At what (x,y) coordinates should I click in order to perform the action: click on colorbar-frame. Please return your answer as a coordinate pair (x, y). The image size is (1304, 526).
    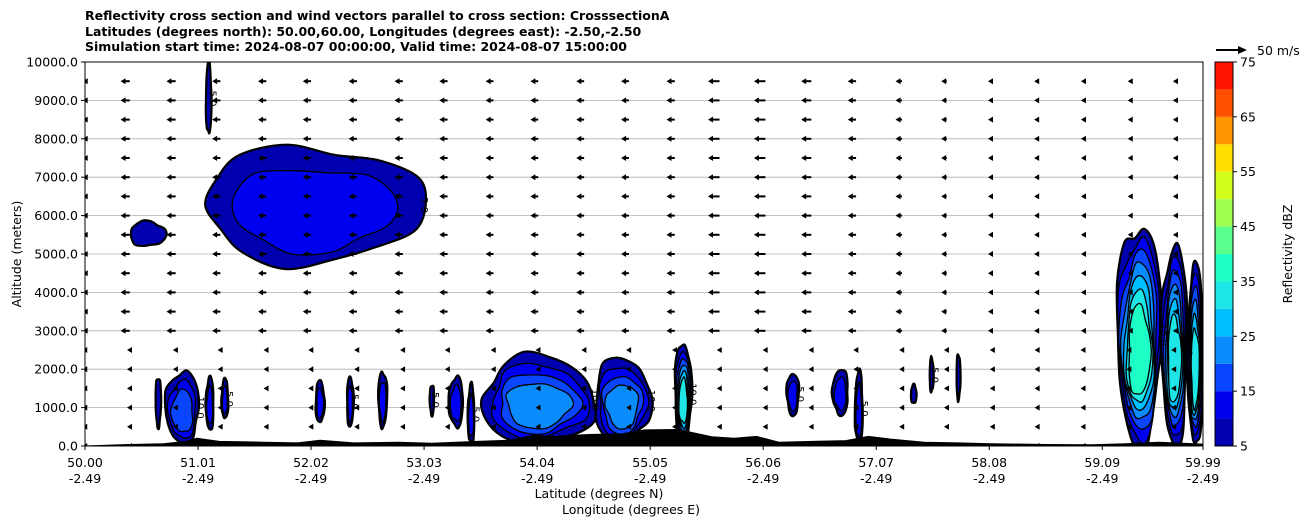
    Looking at the image, I should click on (1224, 254).